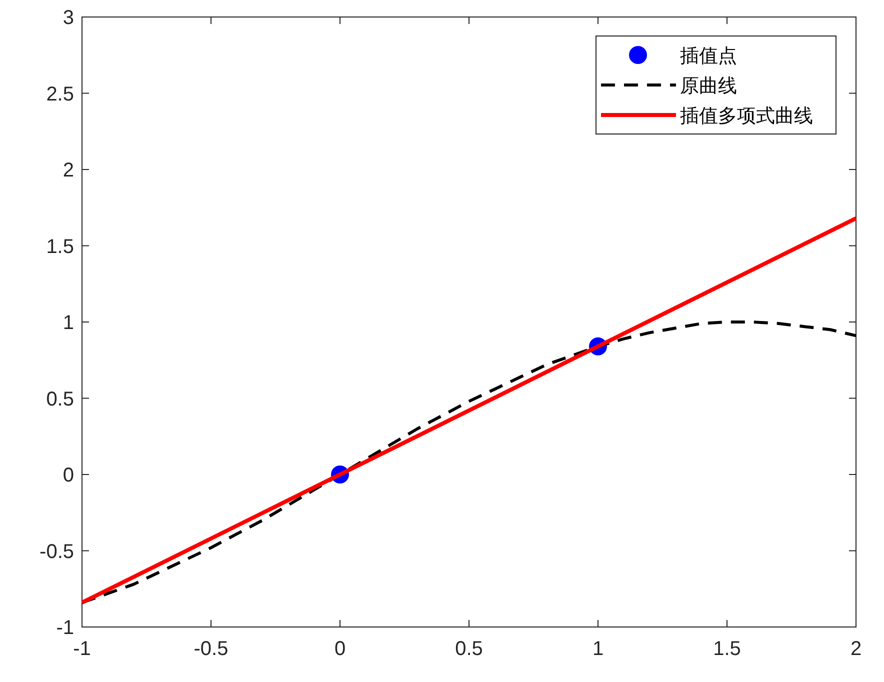 This screenshot has height=682, width=884. I want to click on legend-label: 插值点, so click(708, 56).